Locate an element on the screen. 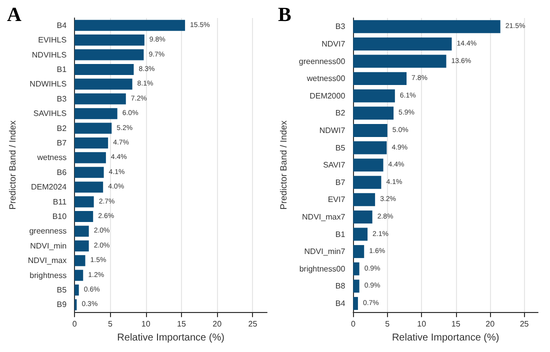  y-tick-label: NDVI7 is located at coordinates (334, 43).